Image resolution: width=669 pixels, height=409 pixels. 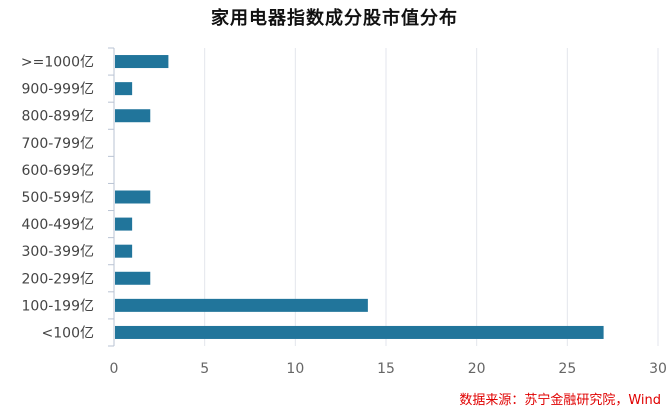 What do you see at coordinates (58, 117) in the screenshot?
I see `y-tick-label: 800-899亿` at bounding box center [58, 117].